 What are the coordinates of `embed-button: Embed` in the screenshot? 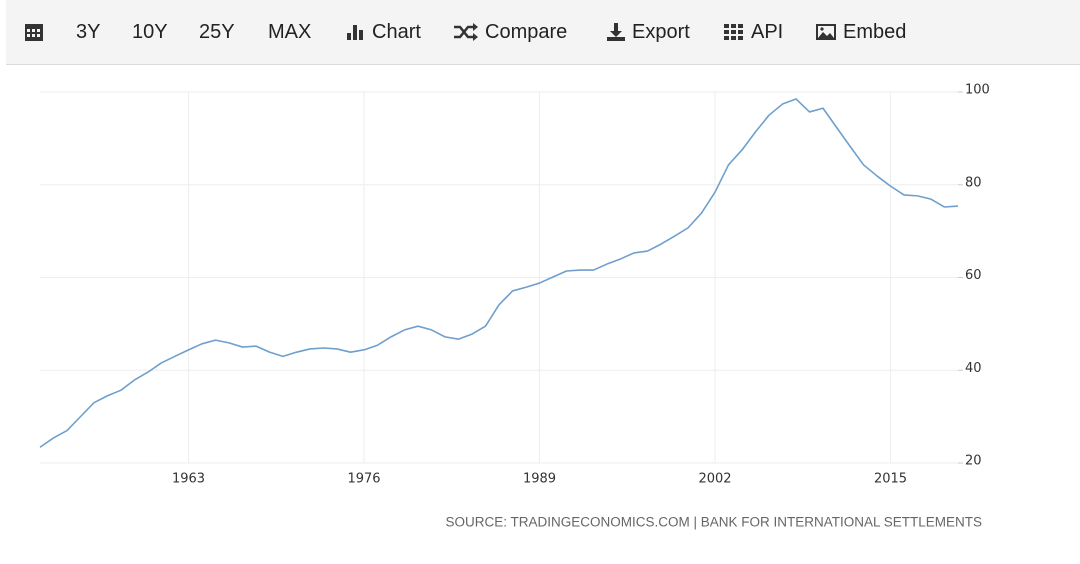 It's located at (860, 32).